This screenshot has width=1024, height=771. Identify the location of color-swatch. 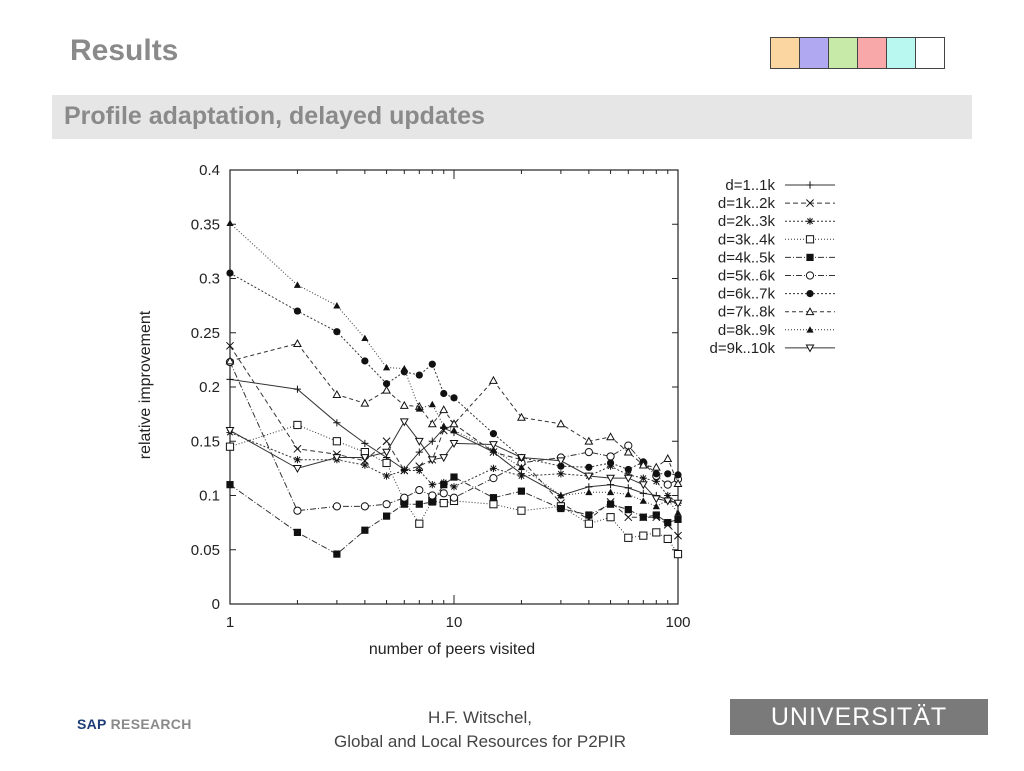
(901, 53).